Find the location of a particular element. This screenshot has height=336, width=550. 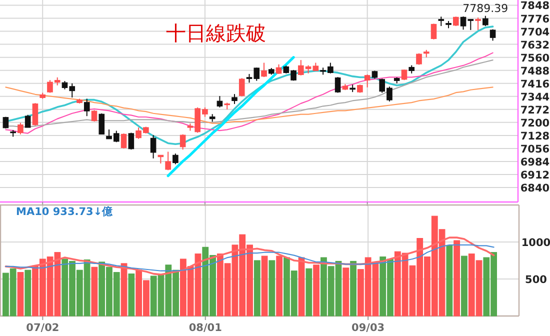

annotation: 十日線跌破 is located at coordinates (216, 33).